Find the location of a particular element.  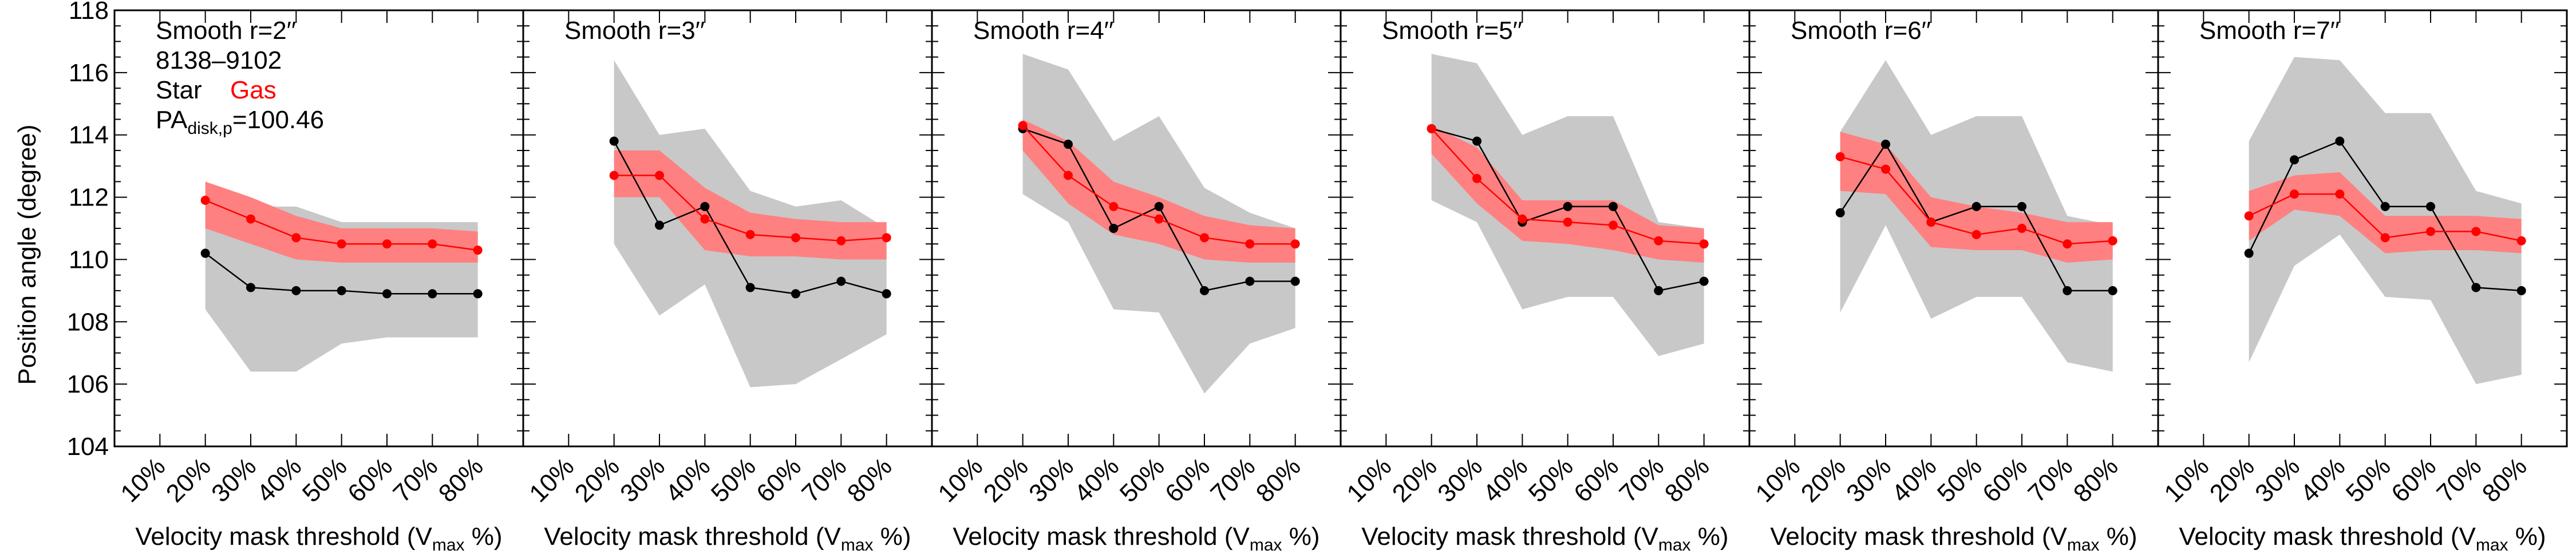

x-tick-label: 50% is located at coordinates (325, 480).